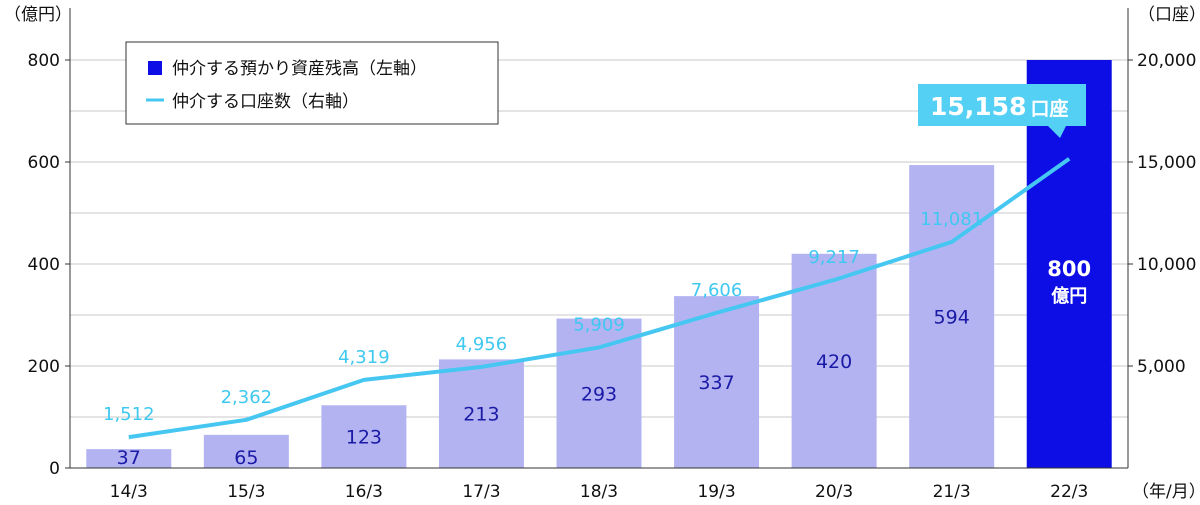  What do you see at coordinates (599, 324) in the screenshot?
I see `line-value-label: 5,909` at bounding box center [599, 324].